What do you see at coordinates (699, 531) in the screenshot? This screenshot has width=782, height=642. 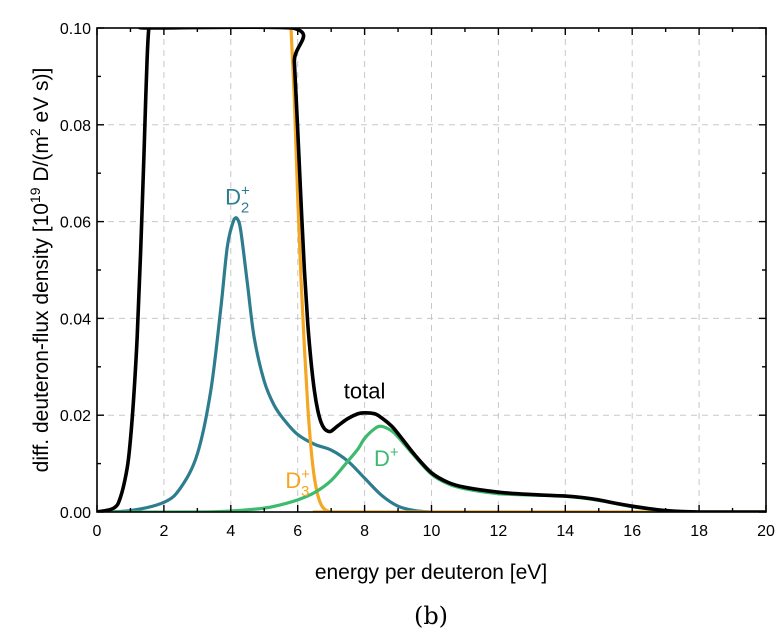 I see `x-tick-label: 18` at bounding box center [699, 531].